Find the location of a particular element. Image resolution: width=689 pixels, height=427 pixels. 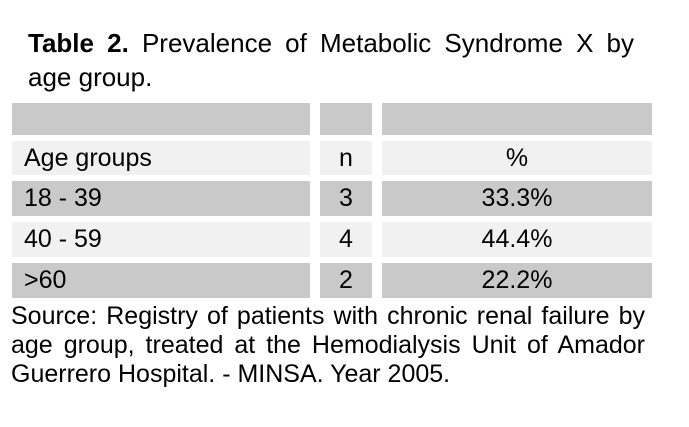

cell-n: 4 is located at coordinates (346, 239).